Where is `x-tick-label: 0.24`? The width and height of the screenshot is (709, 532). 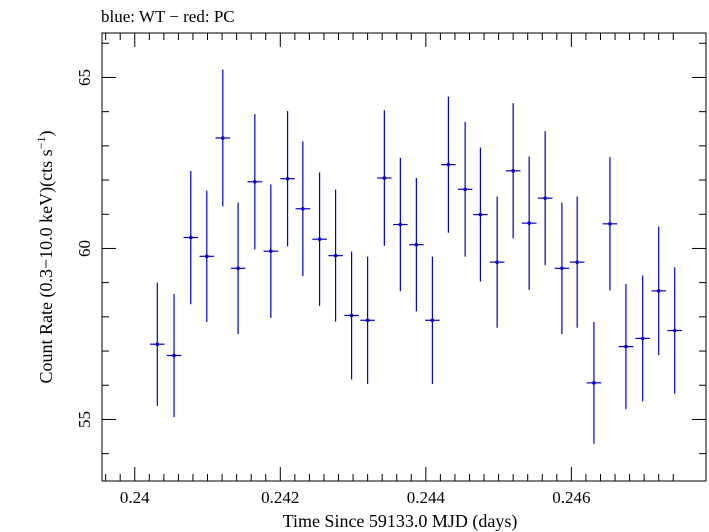
x-tick-label: 0.24 is located at coordinates (135, 497).